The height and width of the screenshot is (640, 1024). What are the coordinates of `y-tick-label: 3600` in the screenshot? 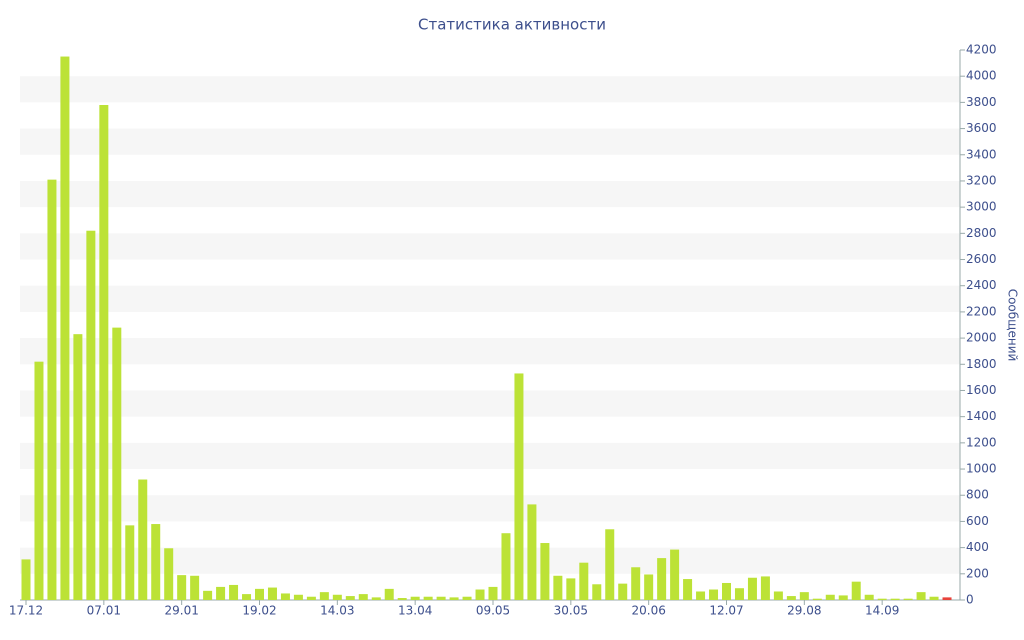 It's located at (981, 128).